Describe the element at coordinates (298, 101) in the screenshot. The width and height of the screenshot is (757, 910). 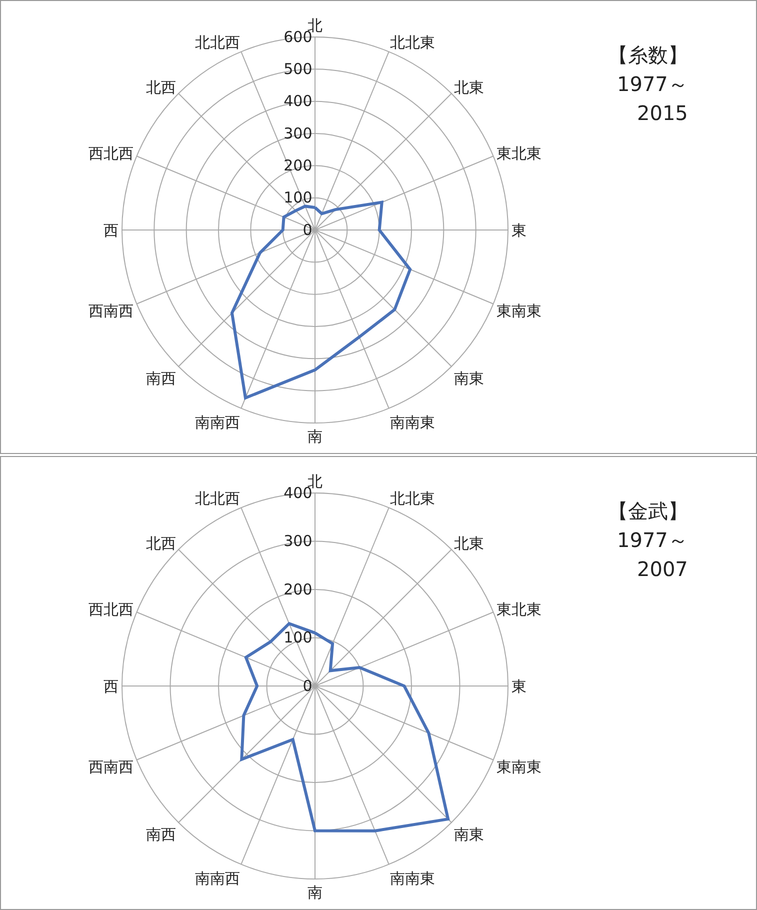
I see `y-tick-label: 400` at that location.